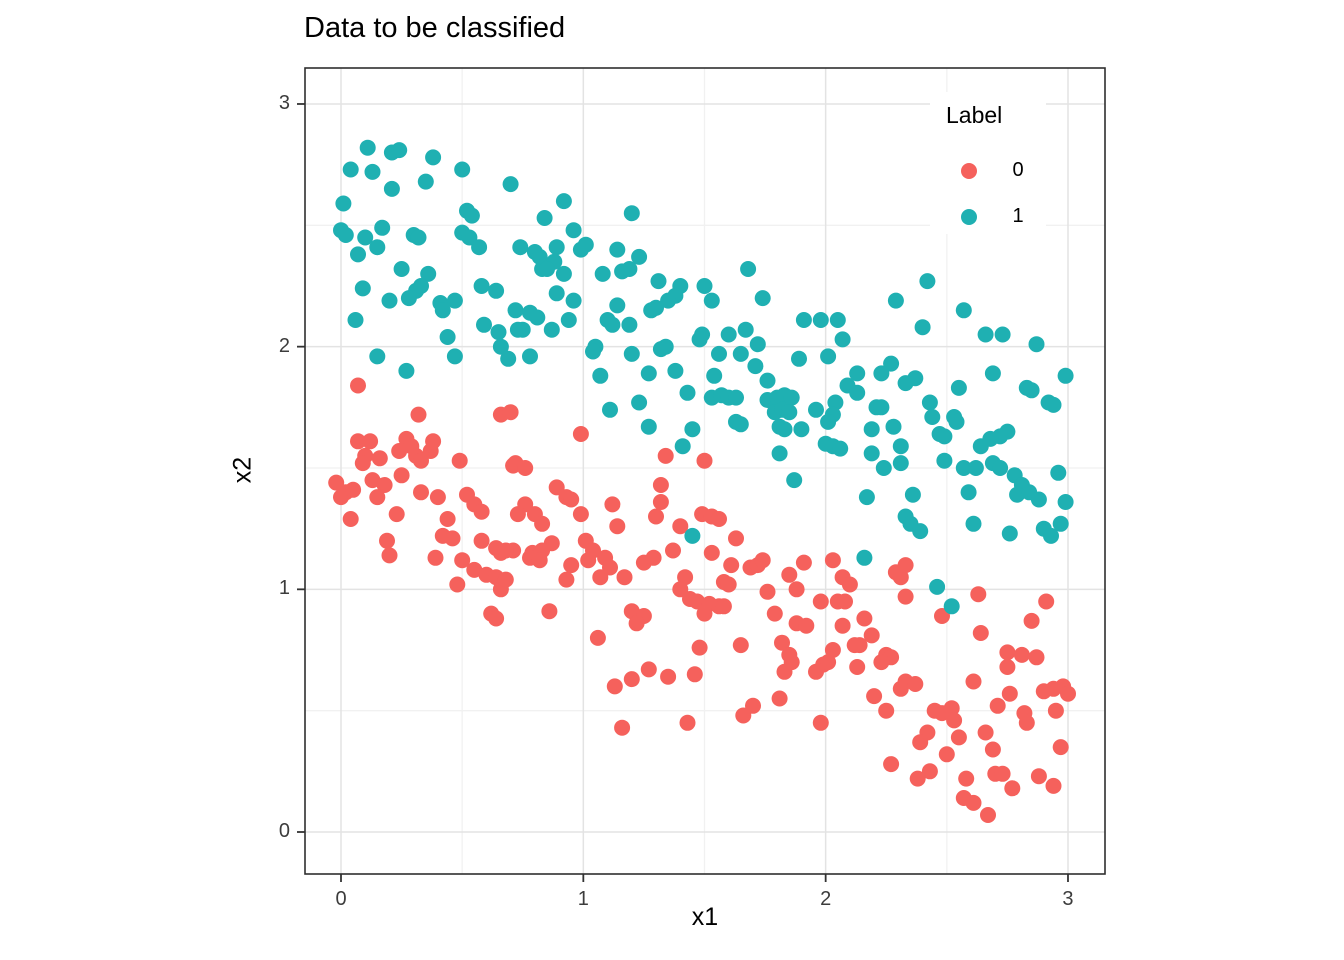 Image resolution: width=1344 pixels, height=960 pixels. I want to click on y-tick-label: 1, so click(284, 588).